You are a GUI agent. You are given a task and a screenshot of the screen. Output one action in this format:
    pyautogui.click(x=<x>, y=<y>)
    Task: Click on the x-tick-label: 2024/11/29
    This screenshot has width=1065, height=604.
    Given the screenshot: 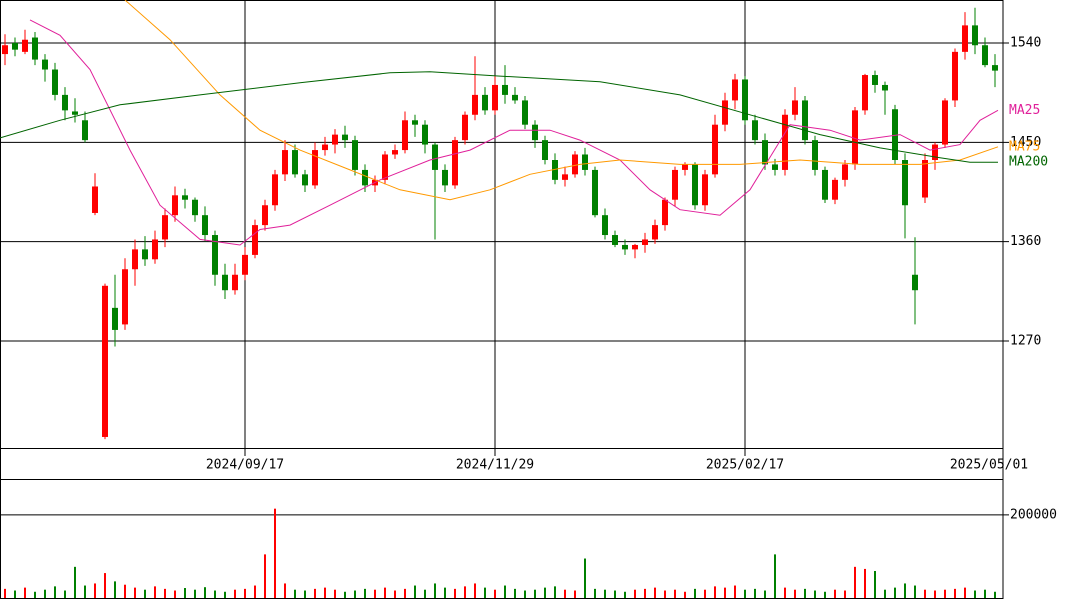 What is the action you would take?
    pyautogui.click(x=495, y=465)
    